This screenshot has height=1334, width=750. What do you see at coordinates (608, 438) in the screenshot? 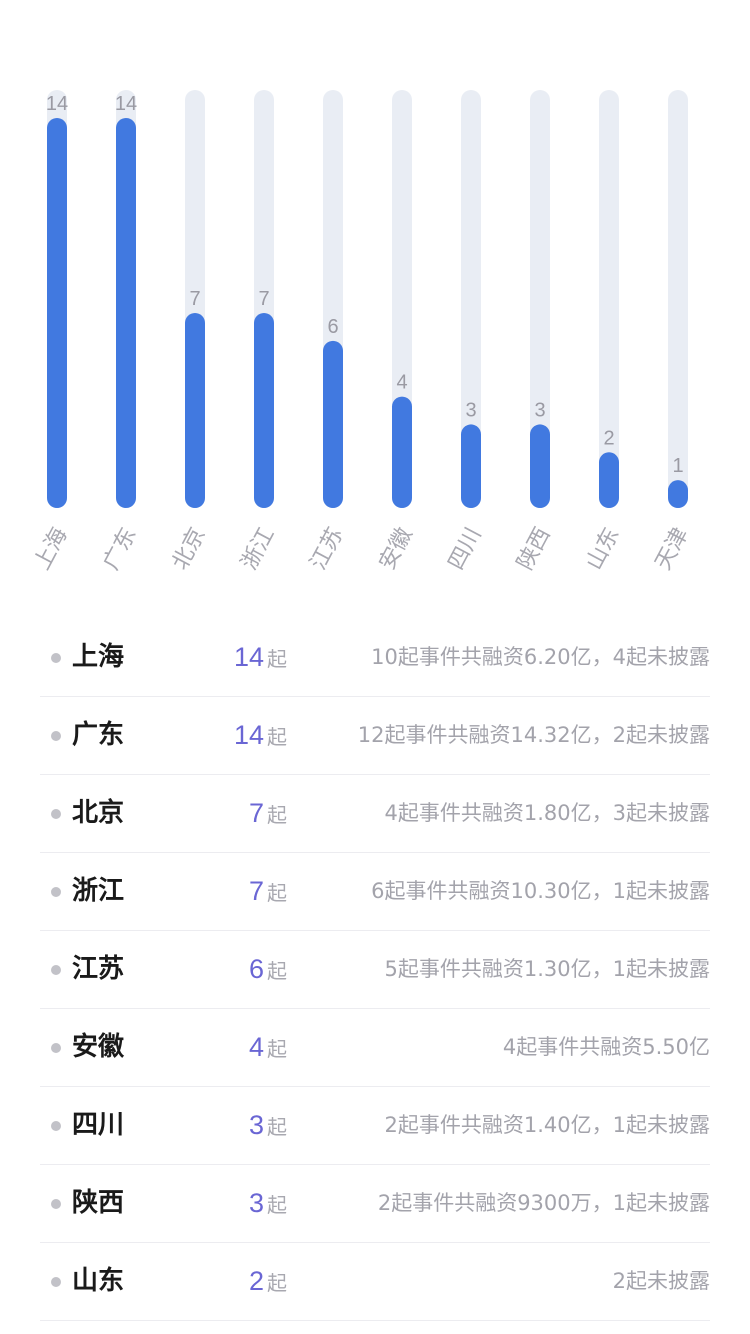
I see `data-label: 2` at bounding box center [608, 438].